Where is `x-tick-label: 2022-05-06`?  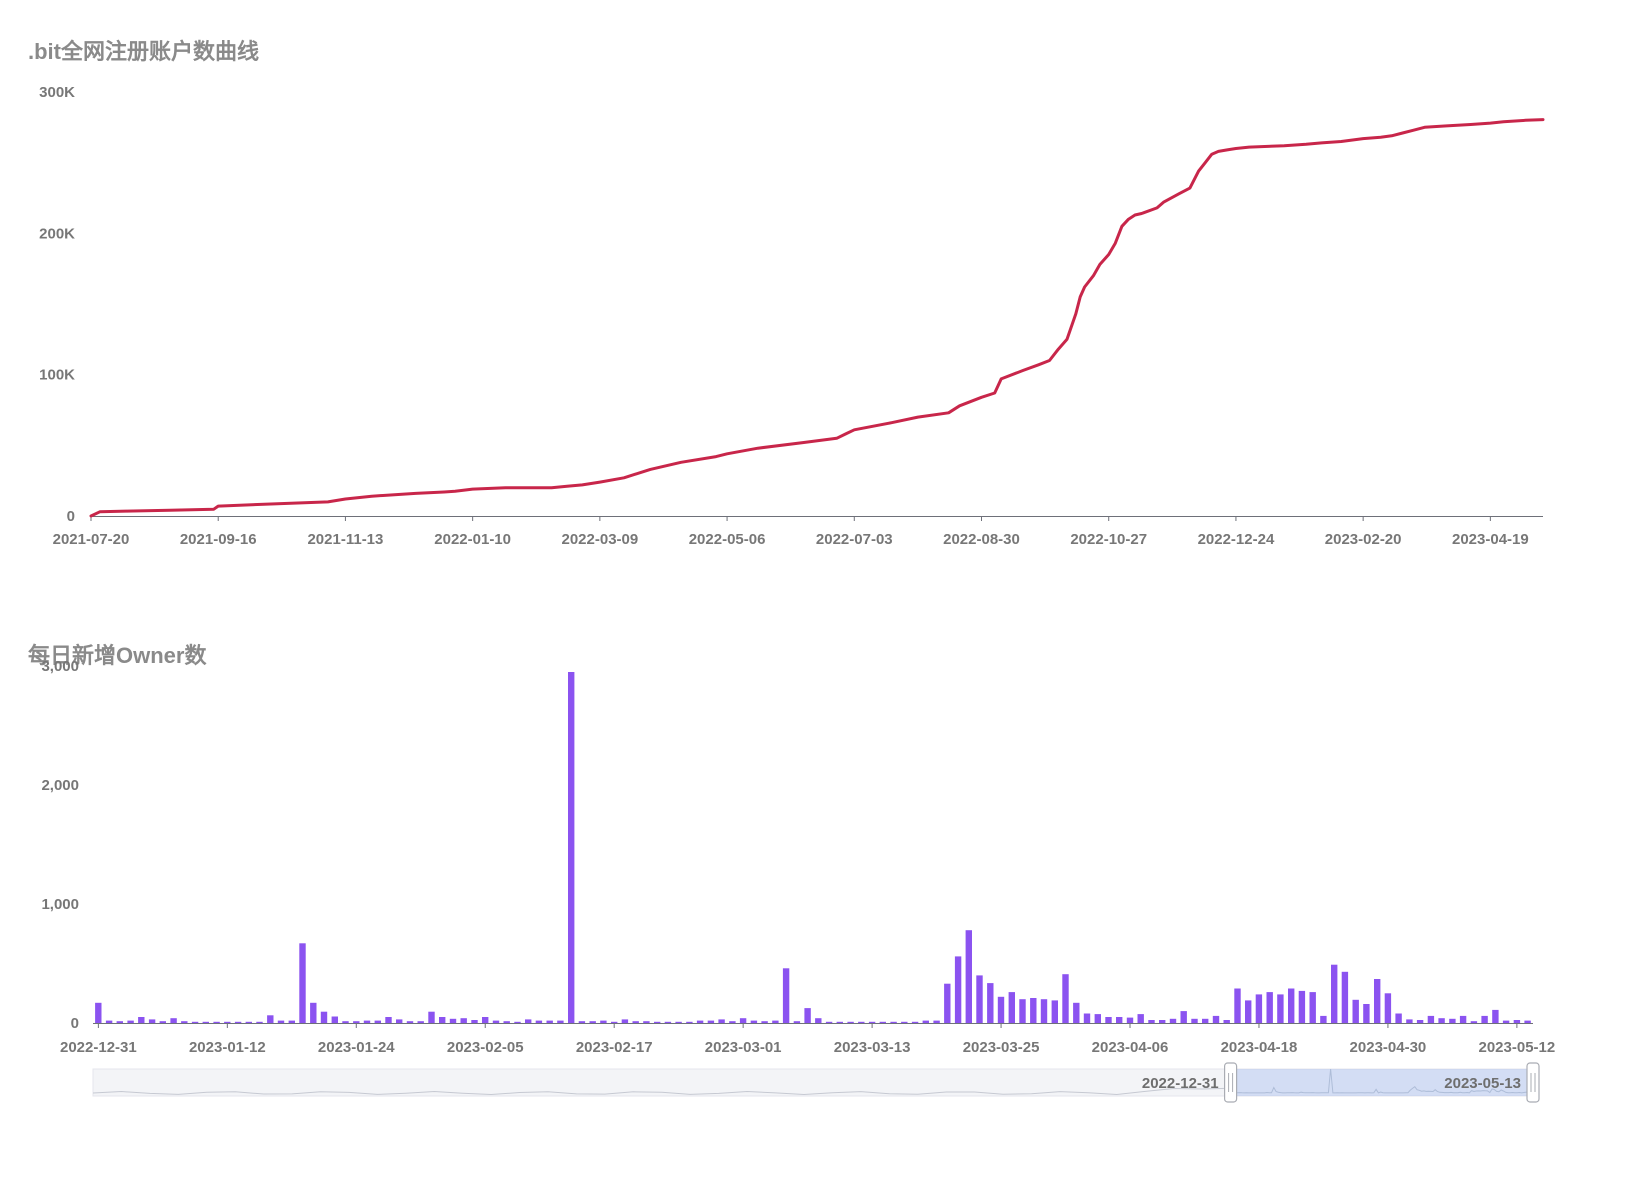 x-tick-label: 2022-05-06 is located at coordinates (727, 539).